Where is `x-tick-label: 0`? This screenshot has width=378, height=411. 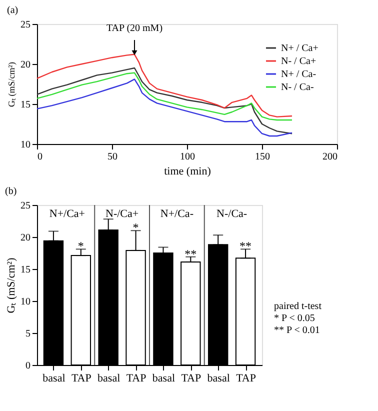 x-tick-label: 0 is located at coordinates (40, 157).